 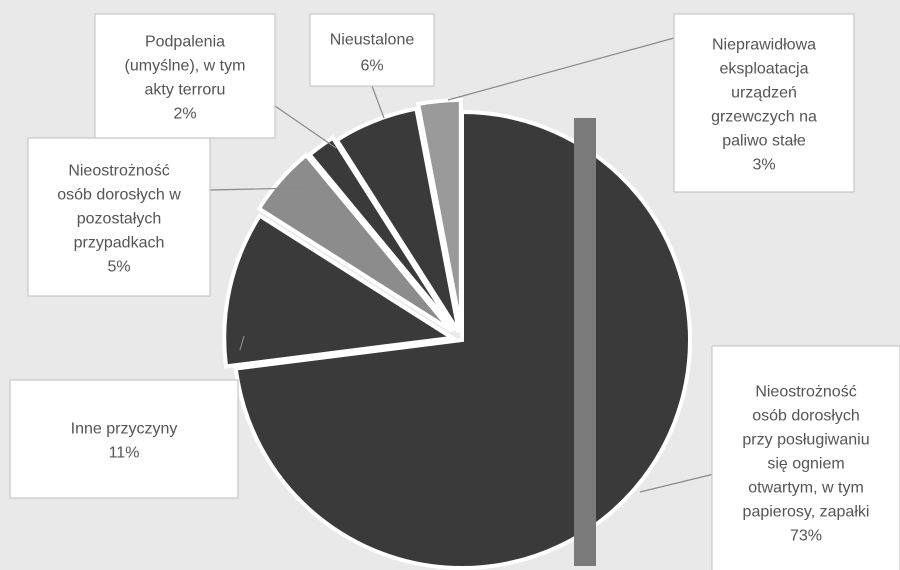 What do you see at coordinates (124, 453) in the screenshot?
I see `slice-percent-label: 11%` at bounding box center [124, 453].